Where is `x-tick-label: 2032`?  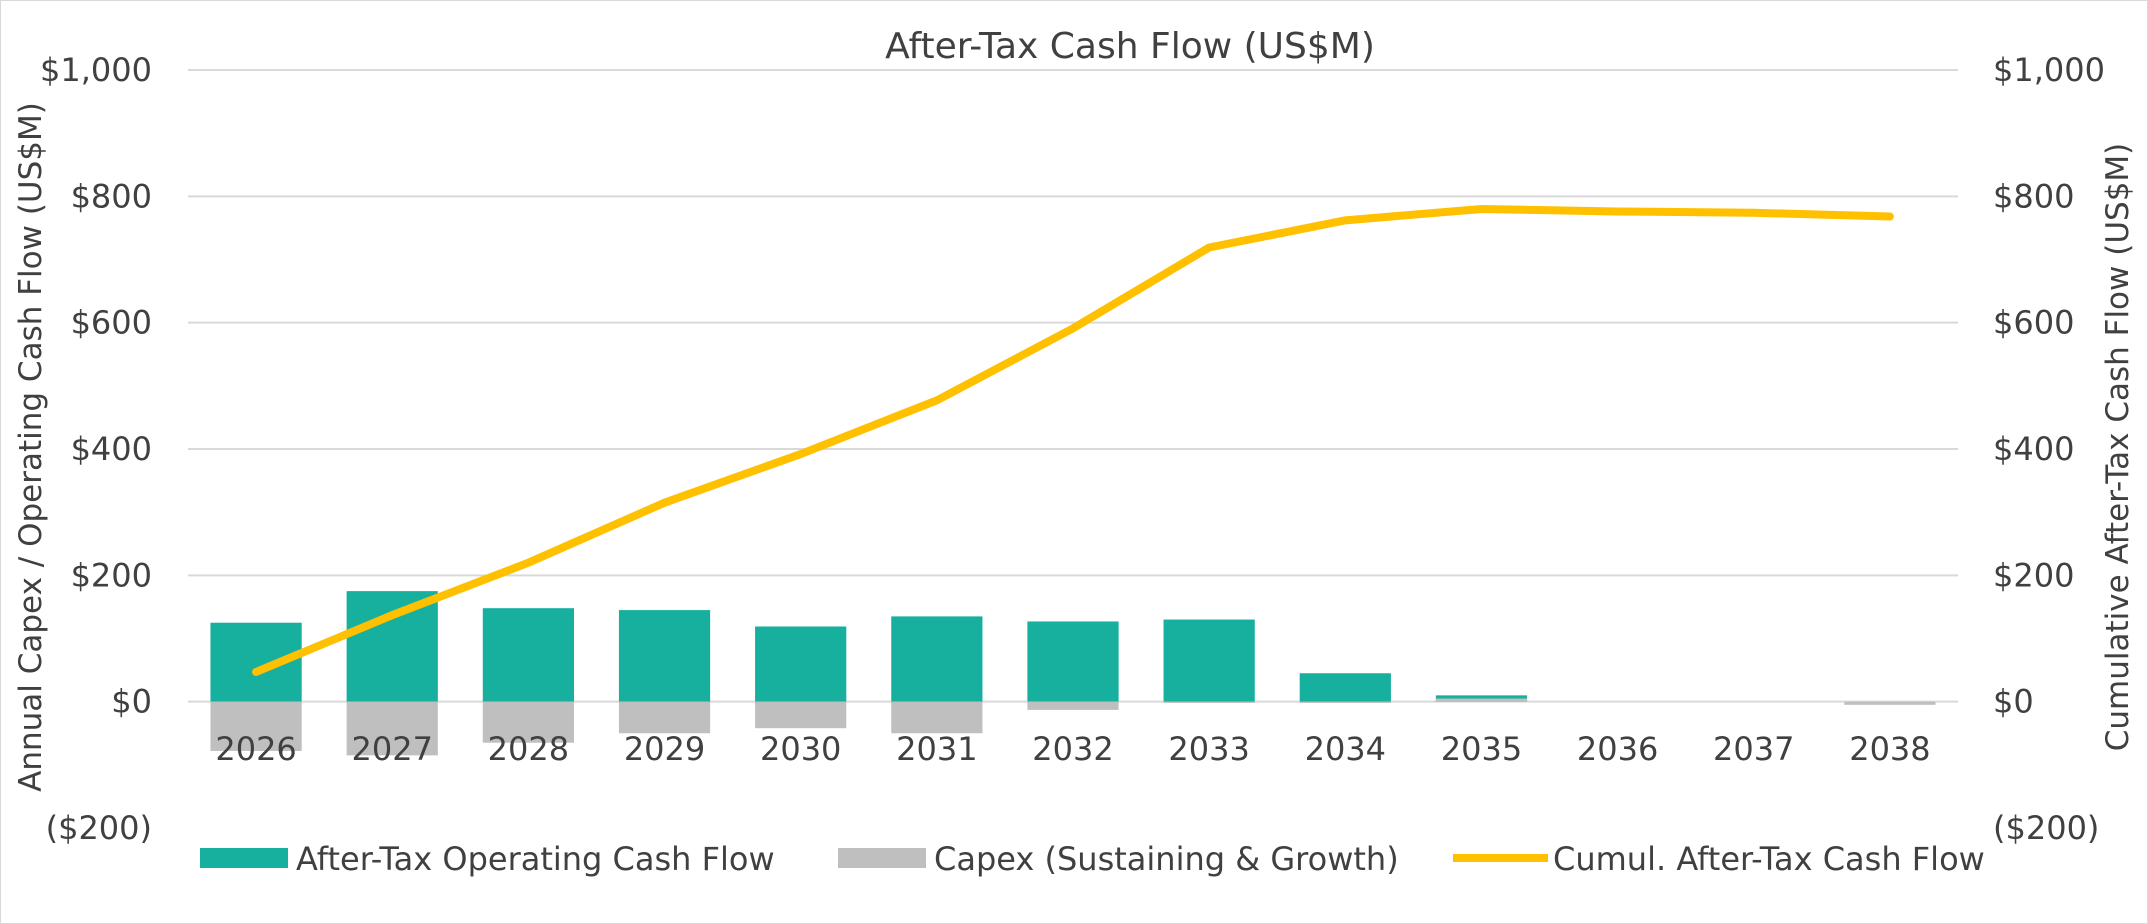 x-tick-label: 2032 is located at coordinates (1072, 749).